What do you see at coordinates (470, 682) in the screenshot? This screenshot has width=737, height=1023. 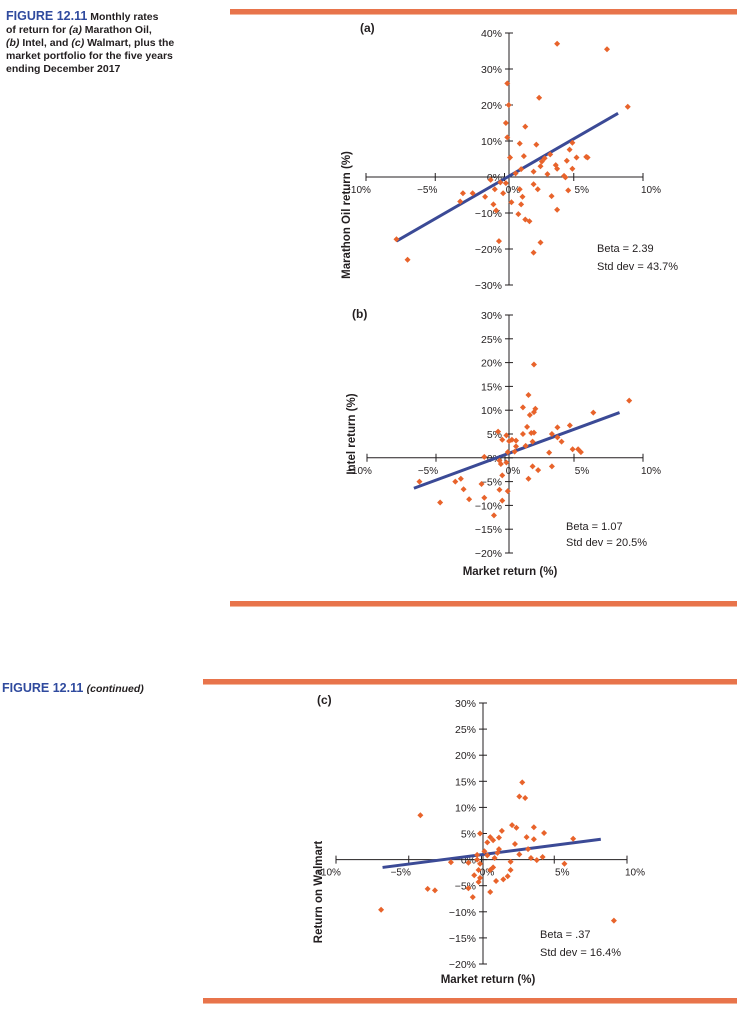 I see `continued-rule` at bounding box center [470, 682].